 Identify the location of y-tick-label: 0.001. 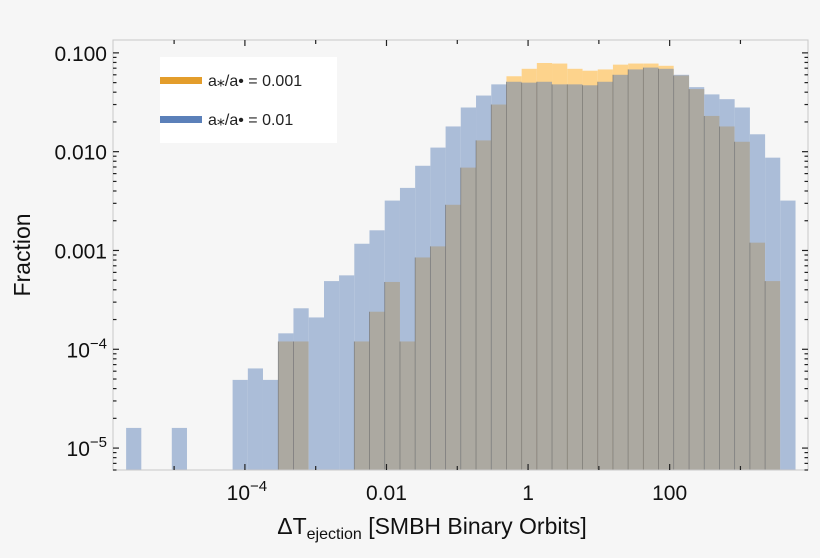
(80, 251).